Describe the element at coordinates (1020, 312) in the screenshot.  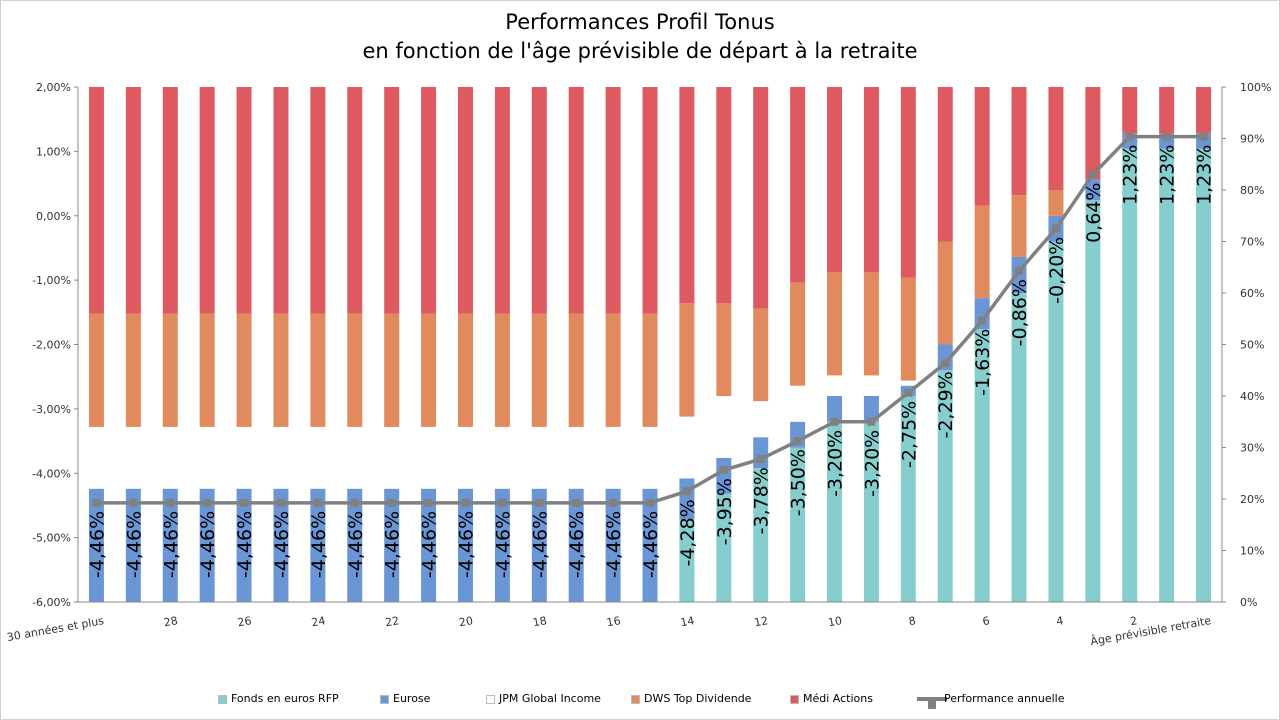
I see `data-label: -0,86%` at that location.